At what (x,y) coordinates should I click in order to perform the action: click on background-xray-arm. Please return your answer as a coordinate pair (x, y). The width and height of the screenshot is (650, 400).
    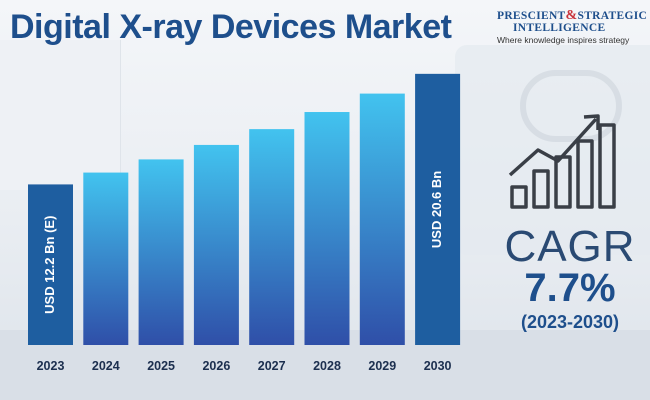
    Looking at the image, I should click on (571, 106).